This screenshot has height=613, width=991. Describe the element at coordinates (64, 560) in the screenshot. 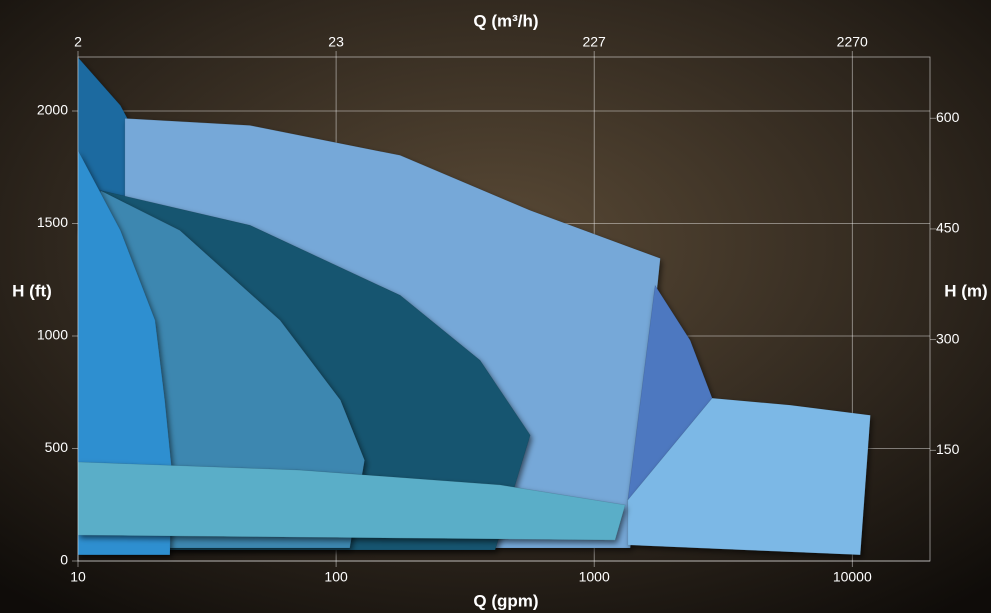

I see `y-tick-label: 0` at that location.